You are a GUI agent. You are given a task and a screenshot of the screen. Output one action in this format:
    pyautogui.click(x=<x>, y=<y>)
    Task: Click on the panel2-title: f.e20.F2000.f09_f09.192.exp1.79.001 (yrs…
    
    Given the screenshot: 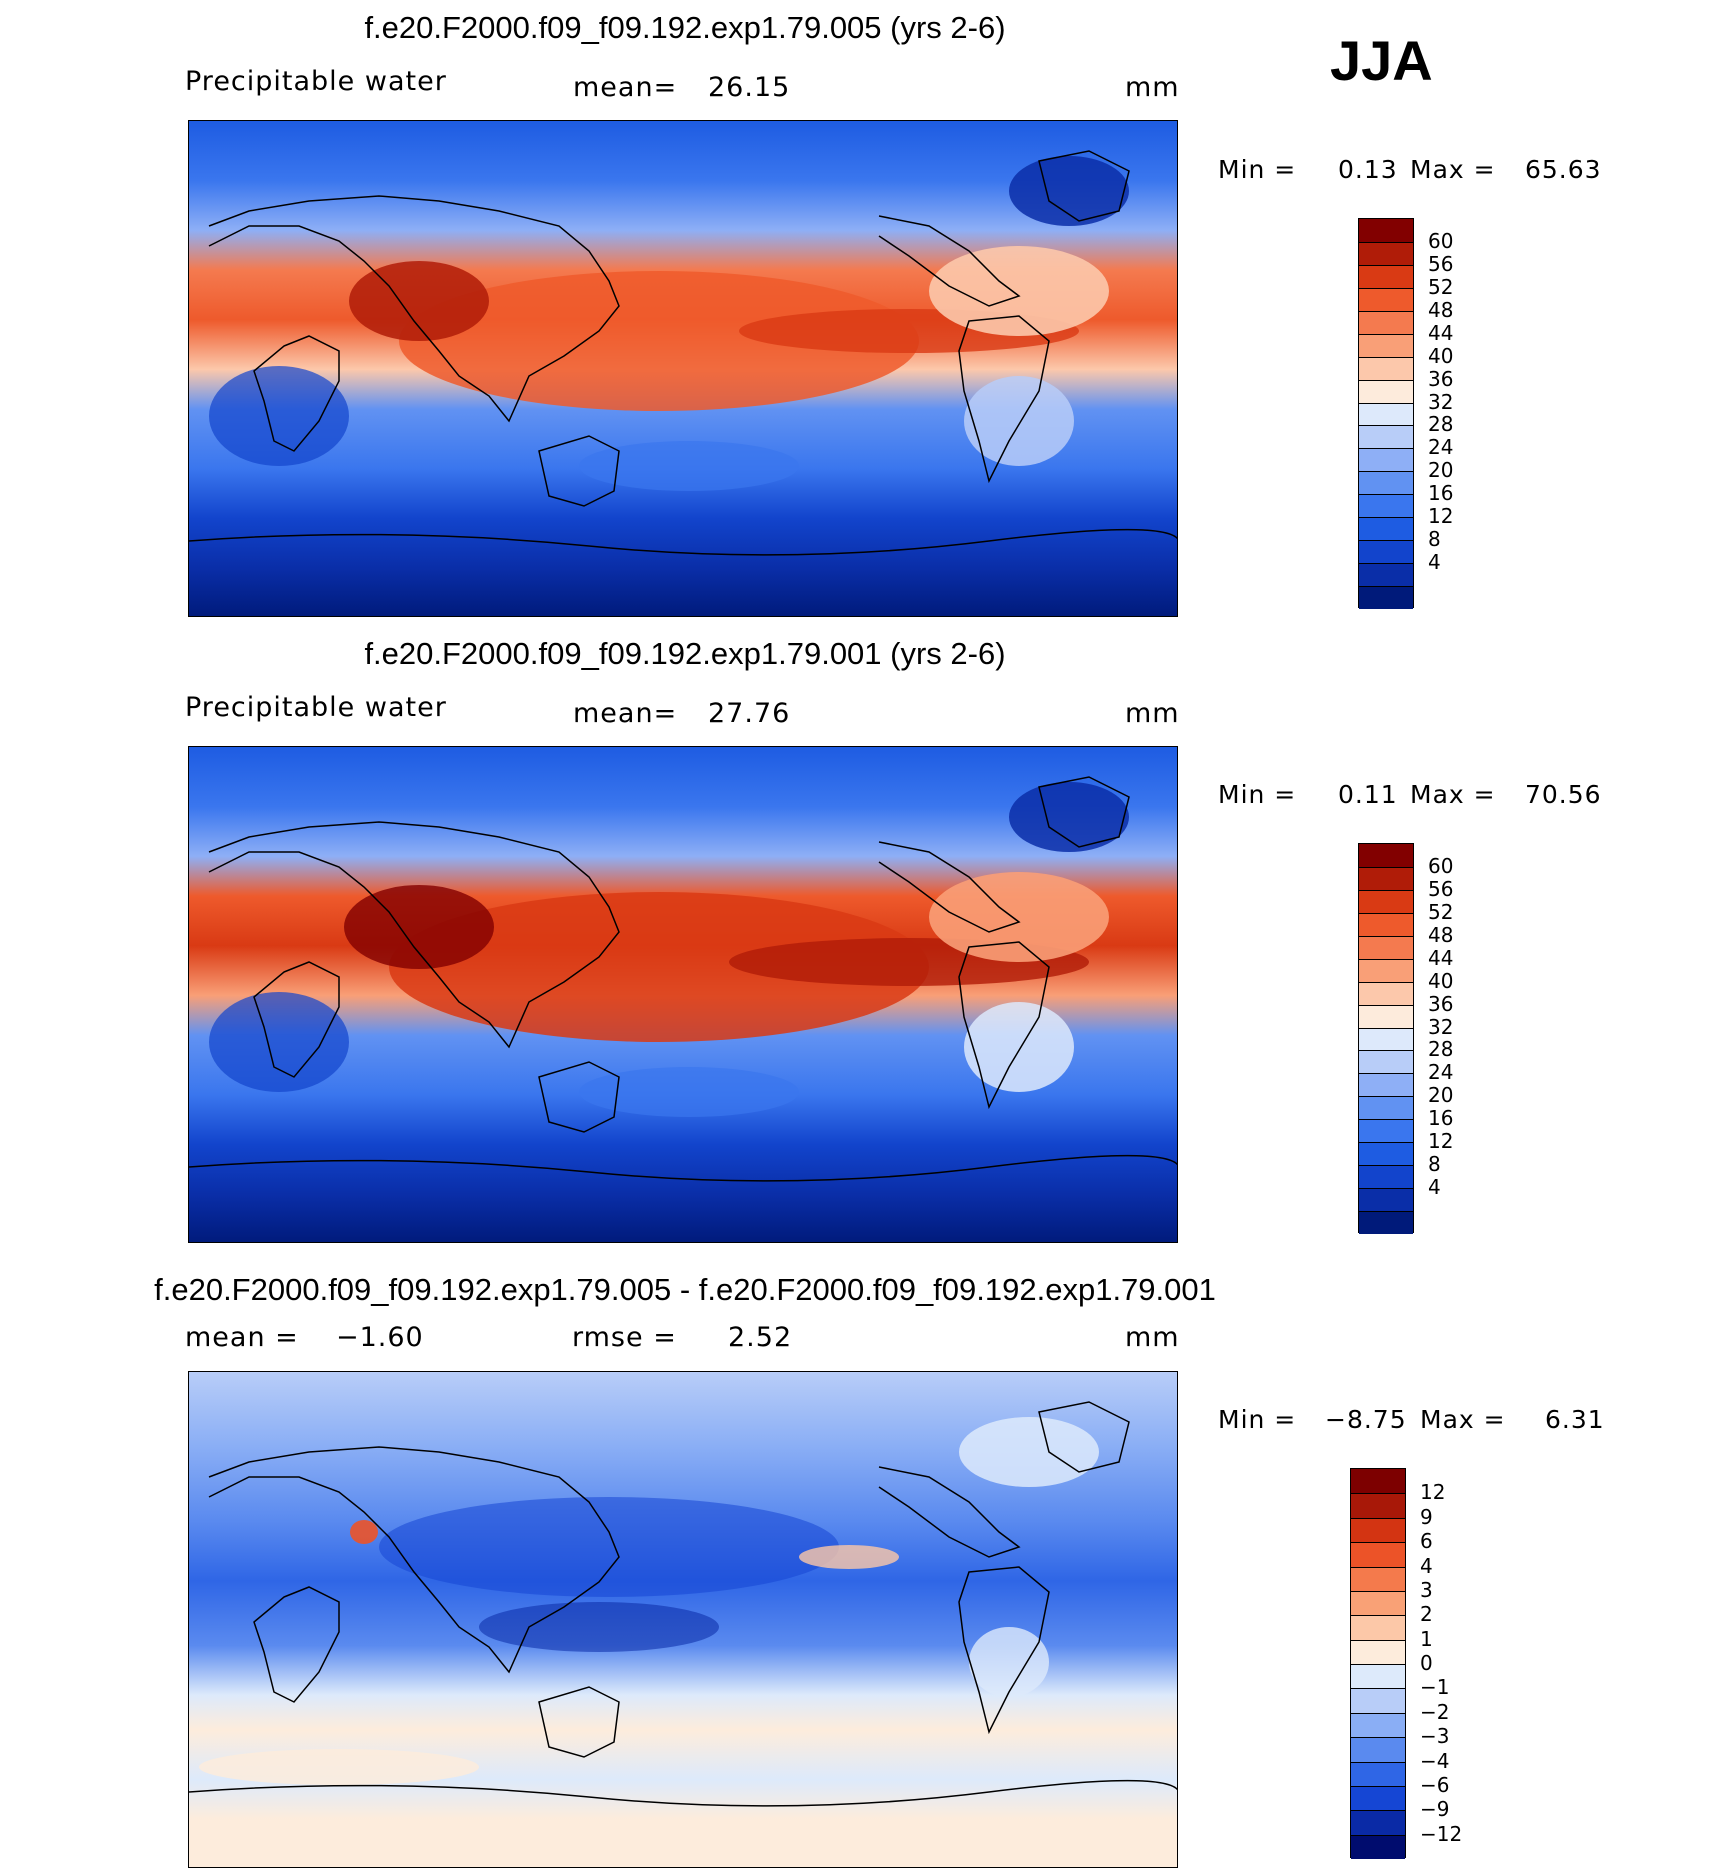 What is the action you would take?
    pyautogui.click(x=685, y=653)
    